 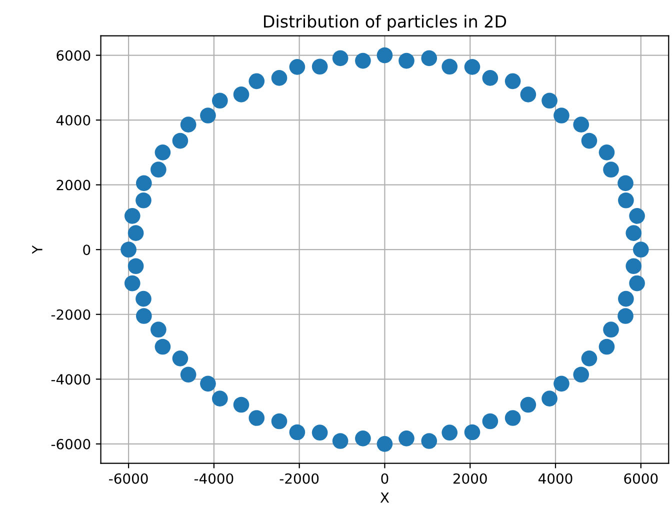 What do you see at coordinates (385, 497) in the screenshot?
I see `x-axis-title: X` at bounding box center [385, 497].